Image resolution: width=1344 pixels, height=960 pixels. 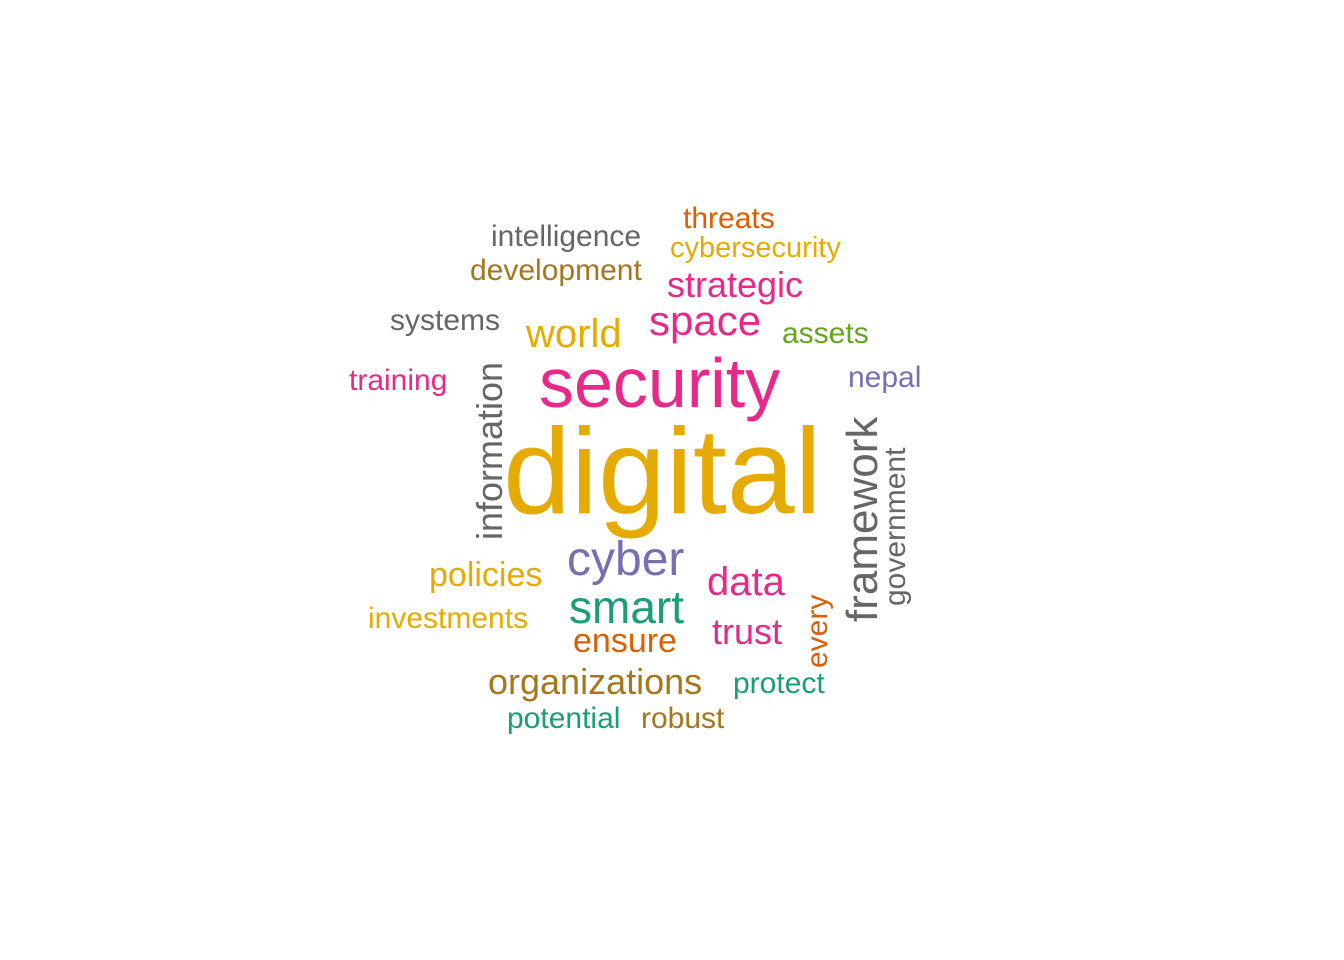 What do you see at coordinates (662, 471) in the screenshot?
I see `word-digital: digital` at bounding box center [662, 471].